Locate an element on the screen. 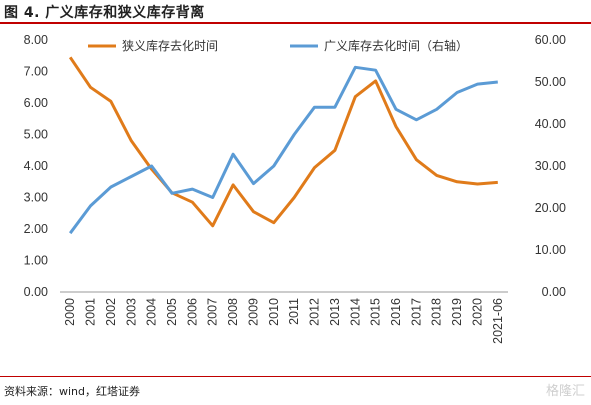 Image resolution: width=591 pixels, height=405 pixels. x-tick-label: 2020 is located at coordinates (477, 312).